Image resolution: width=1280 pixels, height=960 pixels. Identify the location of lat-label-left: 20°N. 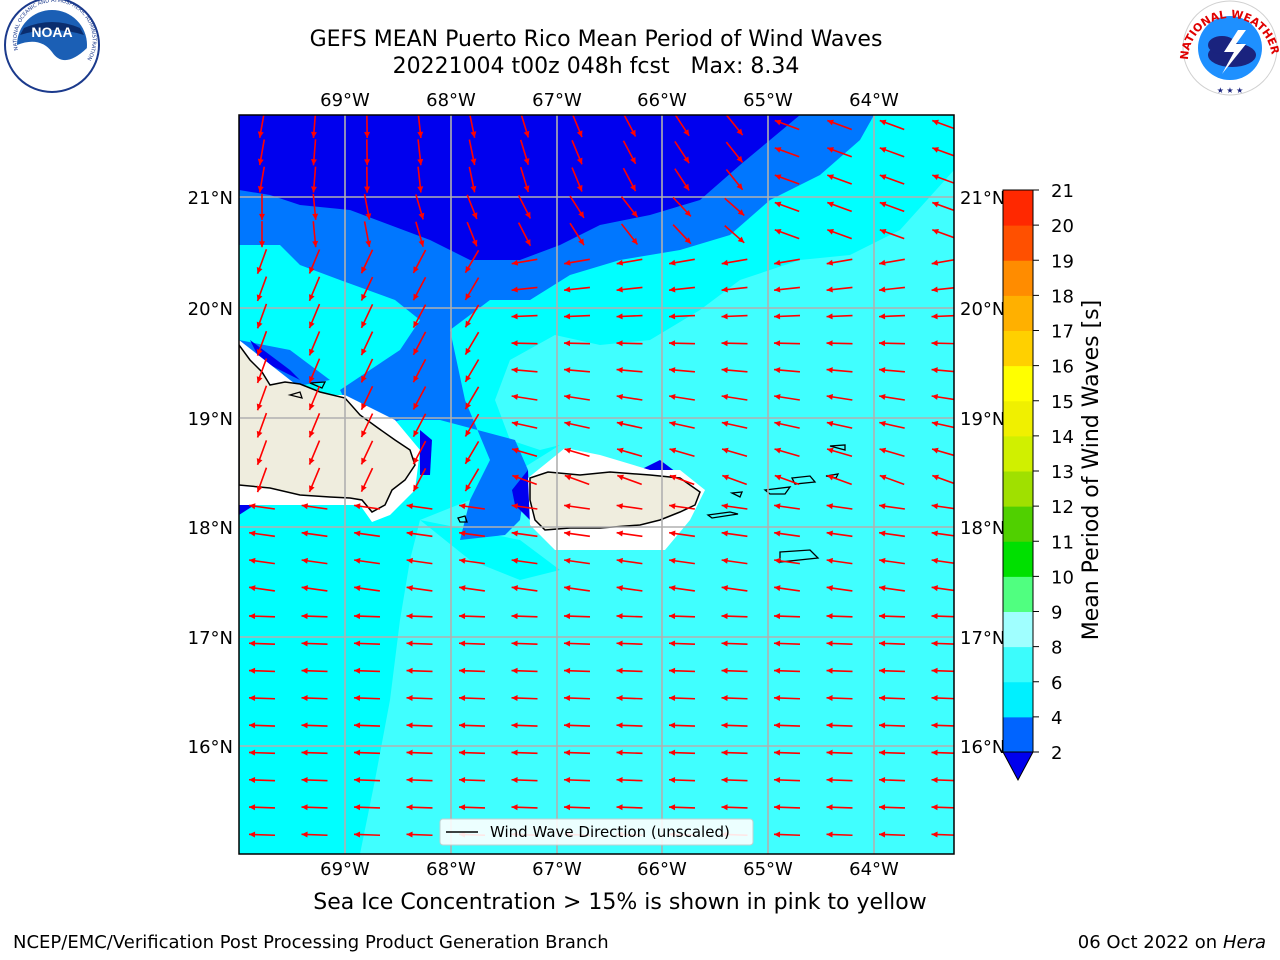
(210, 309).